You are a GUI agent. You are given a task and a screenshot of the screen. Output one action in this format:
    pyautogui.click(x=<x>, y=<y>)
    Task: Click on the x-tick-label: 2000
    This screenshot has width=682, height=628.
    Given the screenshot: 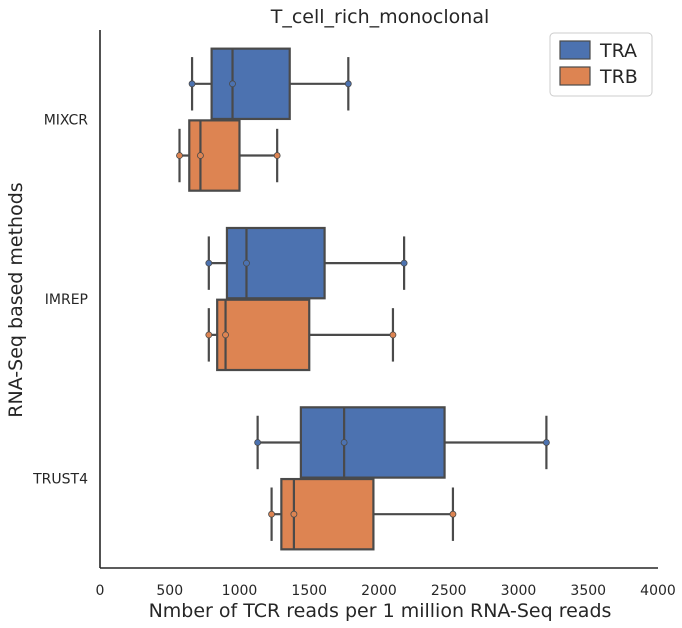 What is the action you would take?
    pyautogui.click(x=379, y=591)
    